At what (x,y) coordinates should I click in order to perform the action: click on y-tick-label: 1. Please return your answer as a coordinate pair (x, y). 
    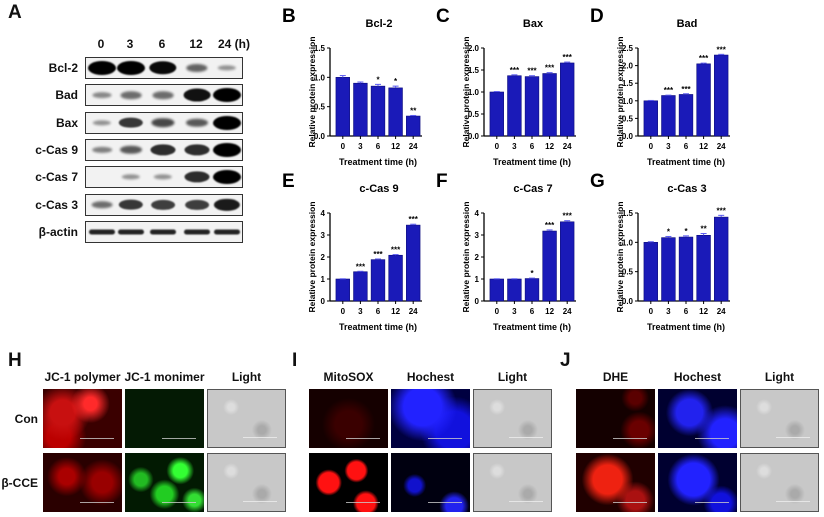
    Looking at the image, I should click on (323, 279).